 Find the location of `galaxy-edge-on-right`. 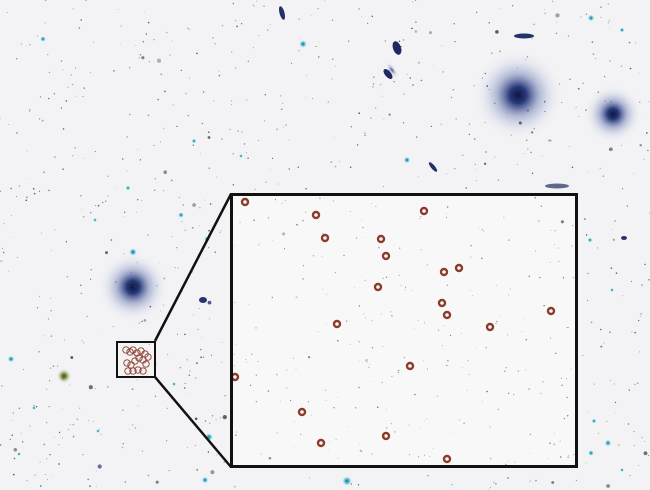

galaxy-edge-on-right is located at coordinates (557, 186).